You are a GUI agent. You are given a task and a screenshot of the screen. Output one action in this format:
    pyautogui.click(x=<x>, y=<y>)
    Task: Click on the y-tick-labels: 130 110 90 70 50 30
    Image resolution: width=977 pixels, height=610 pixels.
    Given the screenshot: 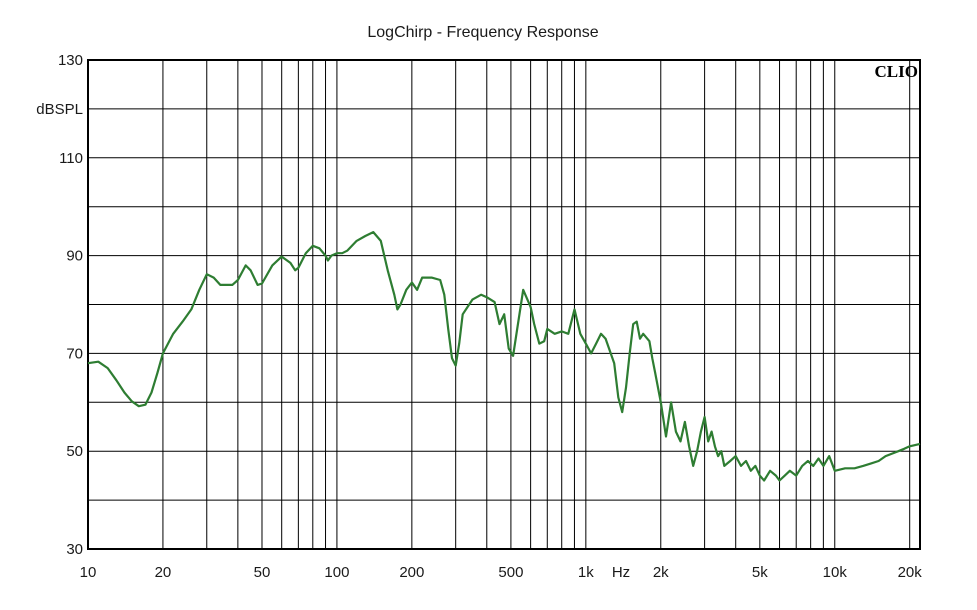 What is the action you would take?
    pyautogui.click(x=70, y=305)
    